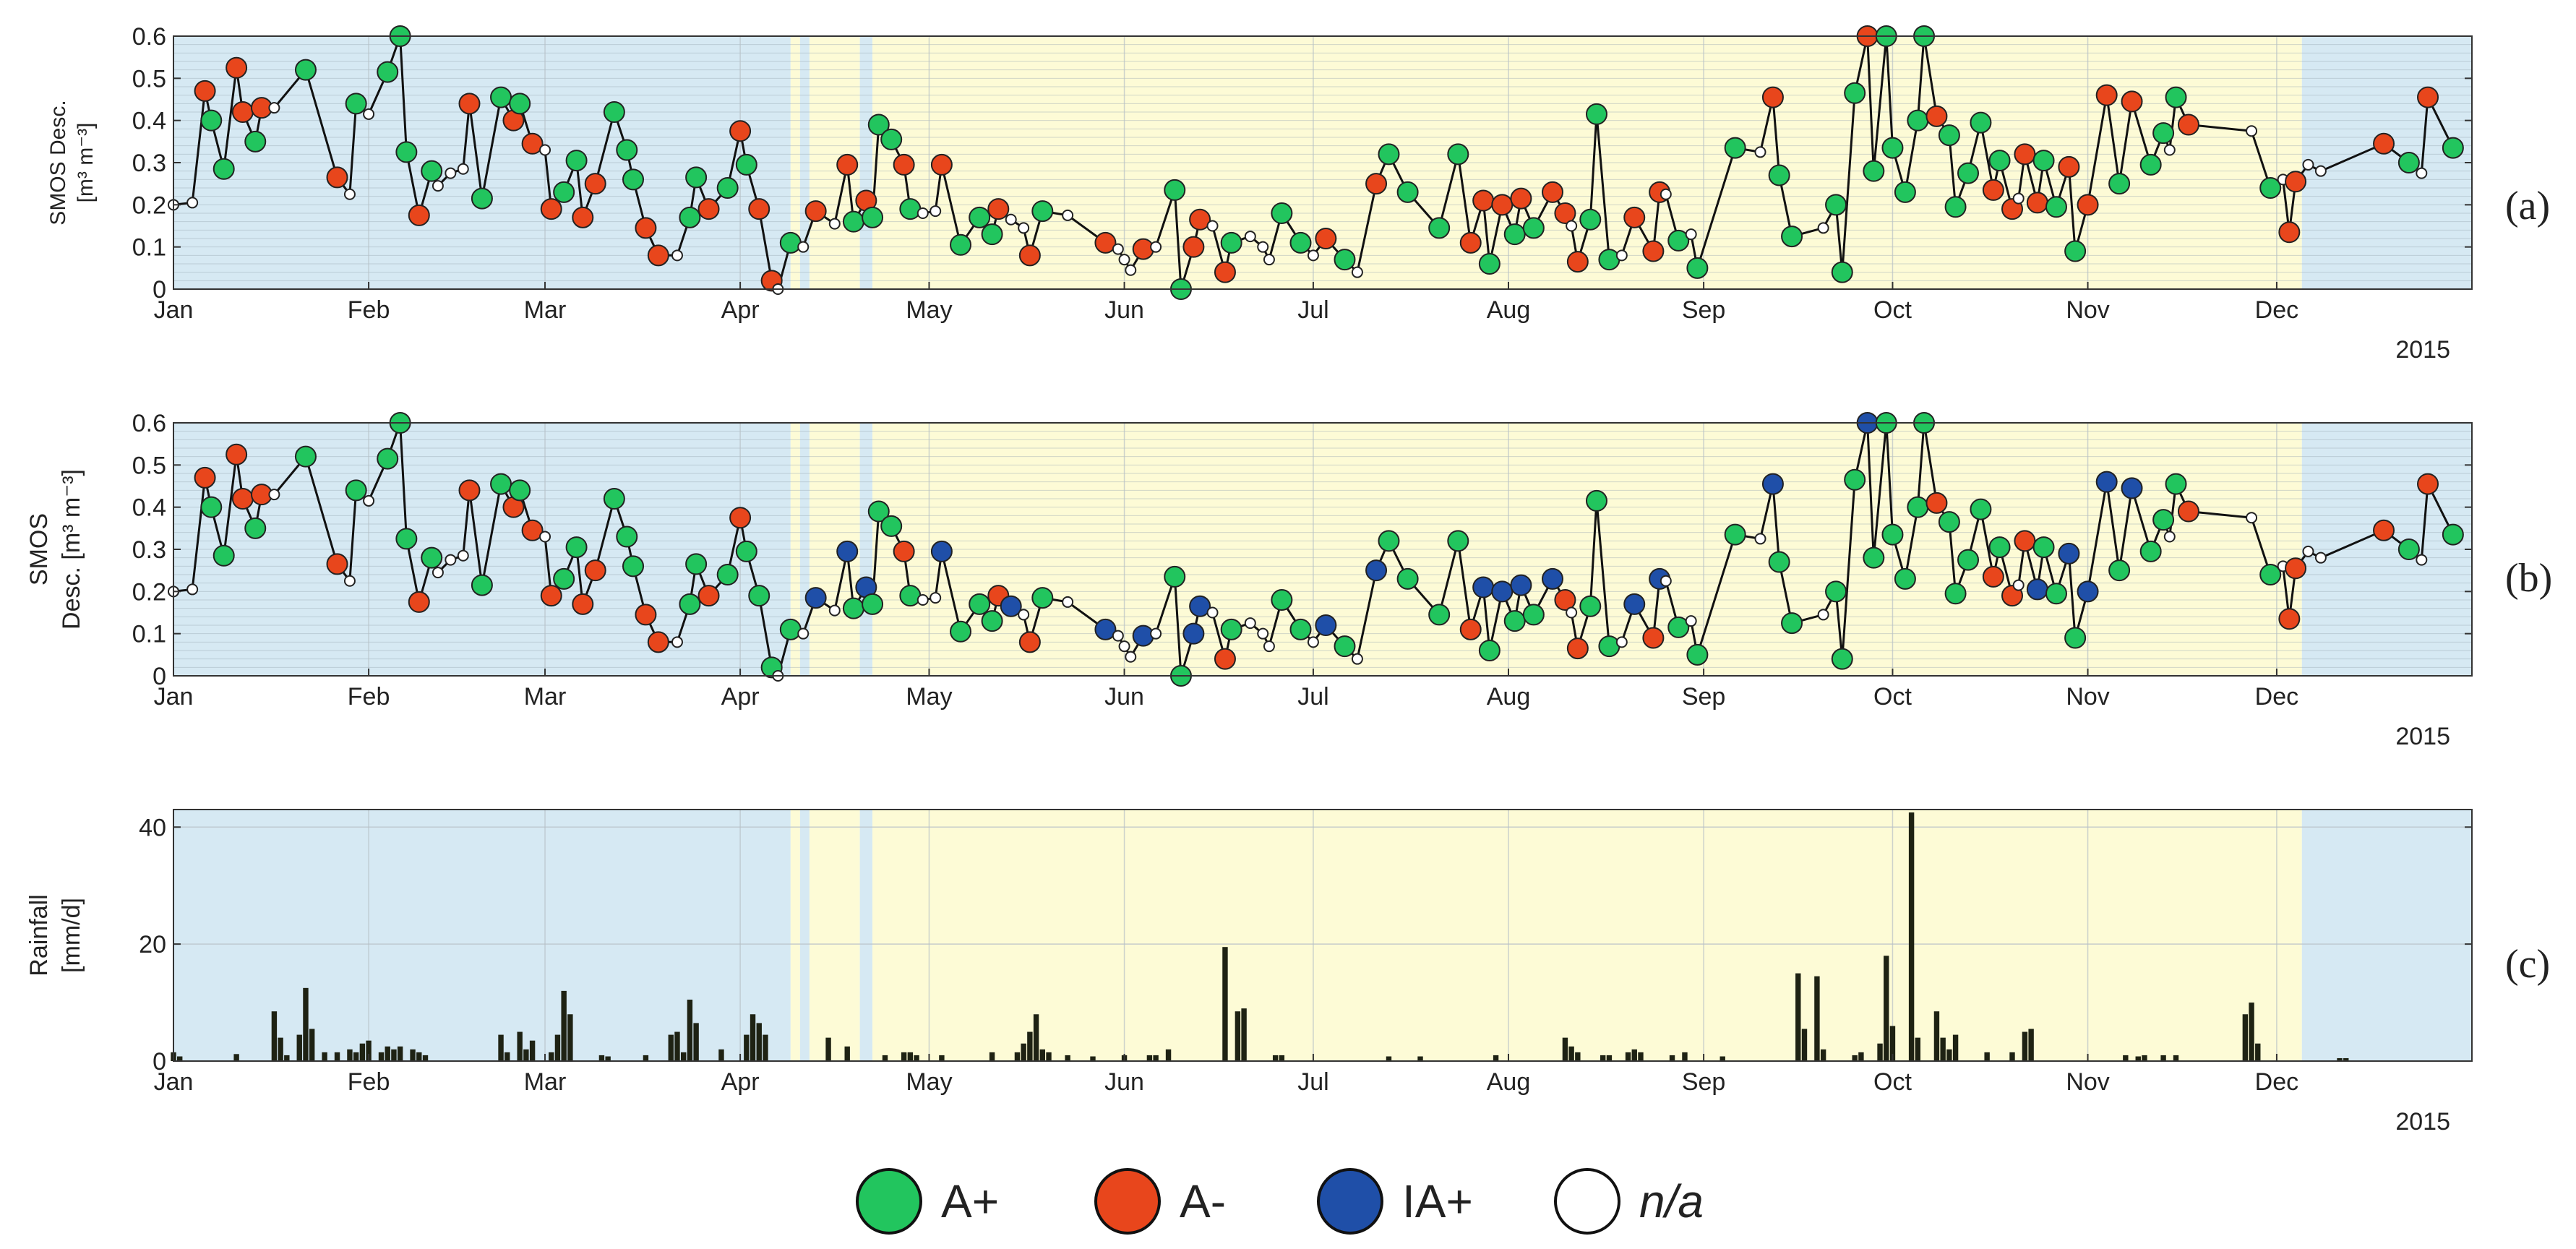 The width and height of the screenshot is (2576, 1249). What do you see at coordinates (369, 1082) in the screenshot?
I see `c-x-tick-label: Feb` at bounding box center [369, 1082].